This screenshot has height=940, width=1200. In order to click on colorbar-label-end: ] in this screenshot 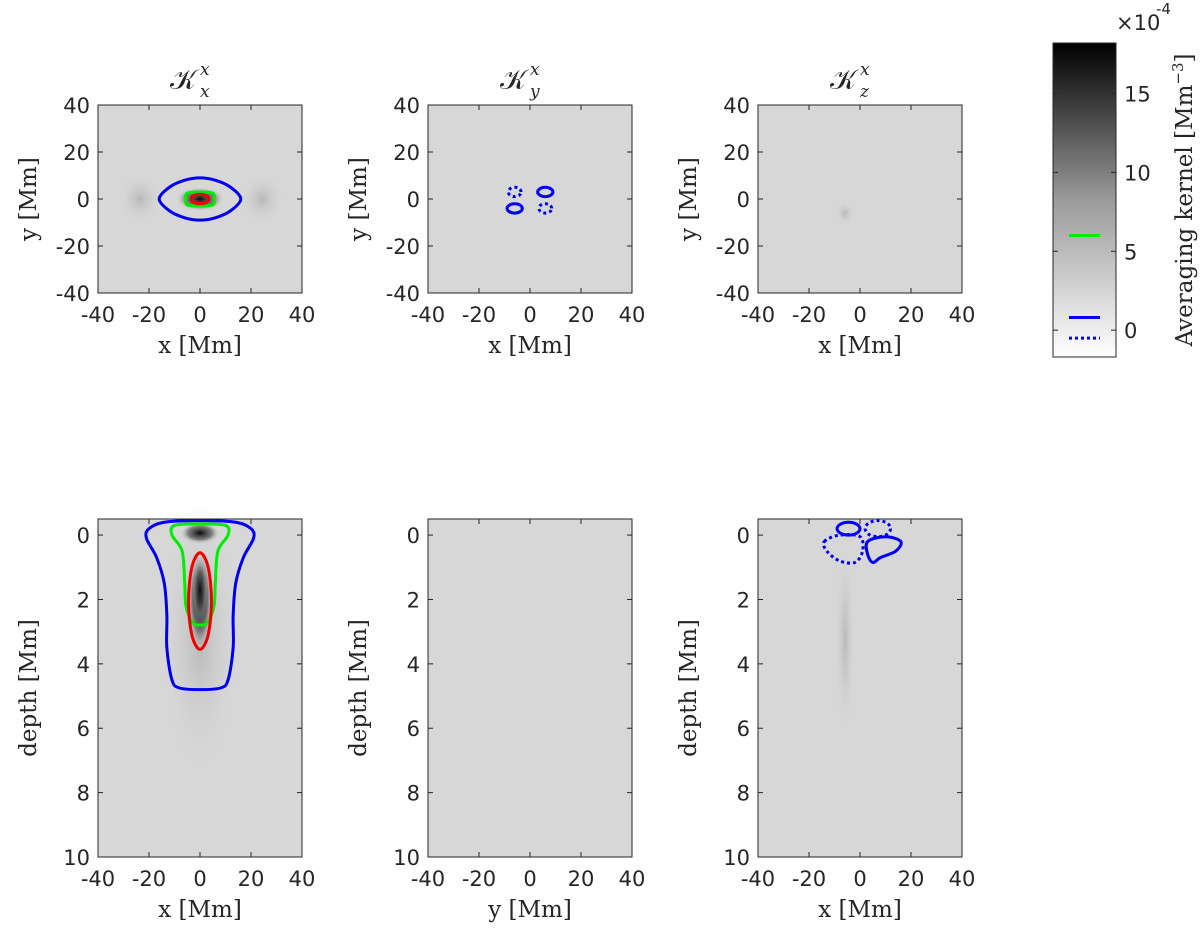, I will do `click(1185, 58)`.